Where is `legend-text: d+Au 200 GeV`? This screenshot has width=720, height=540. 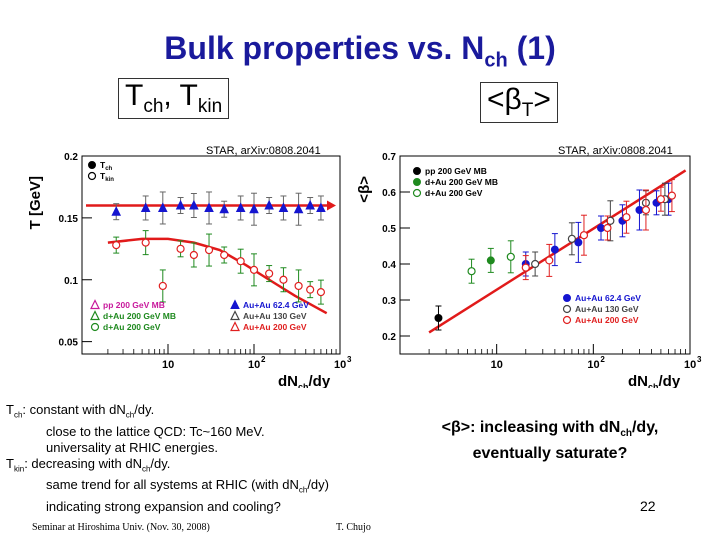
legend-text: d+Au 200 GeV is located at coordinates (454, 193).